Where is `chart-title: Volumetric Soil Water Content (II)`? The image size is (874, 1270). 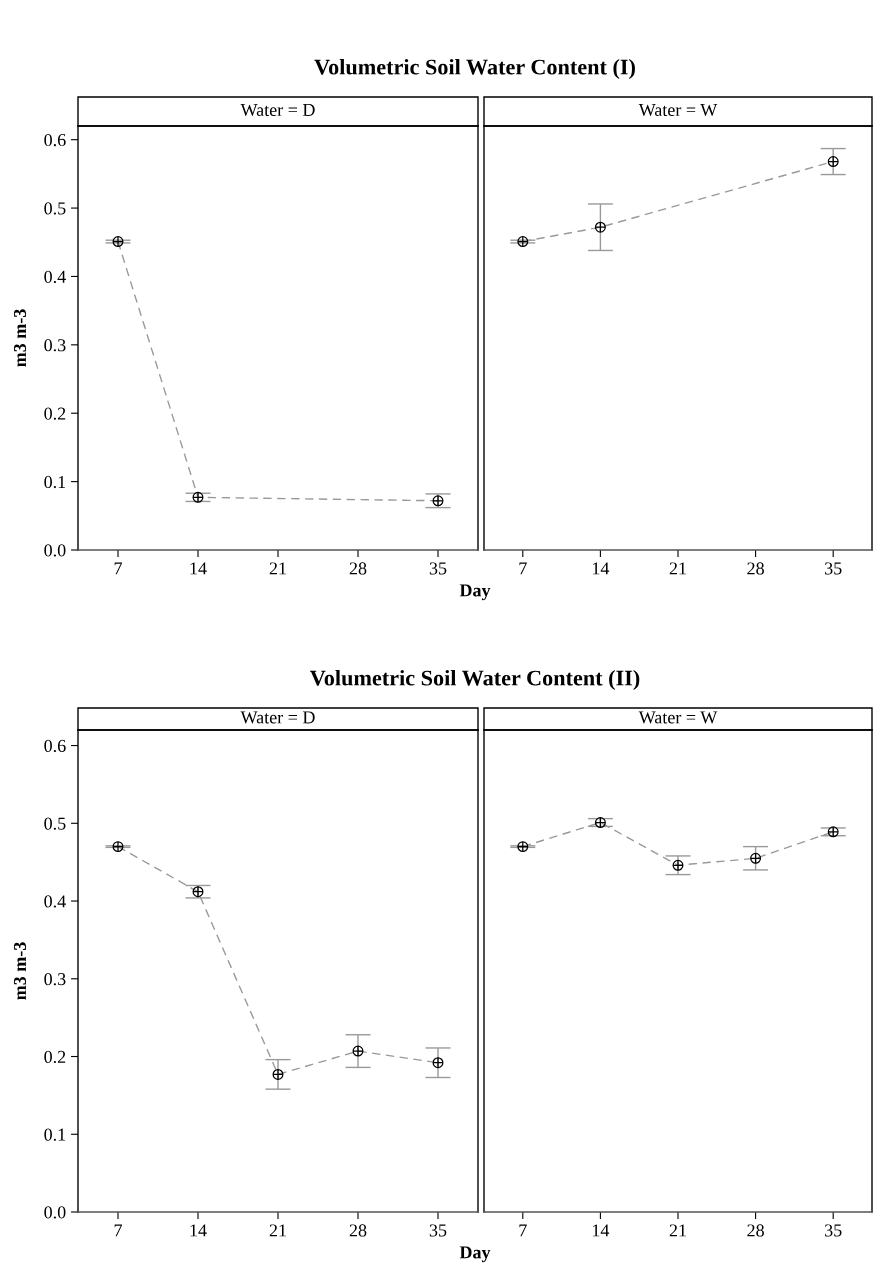 chart-title: Volumetric Soil Water Content (II) is located at coordinates (475, 680).